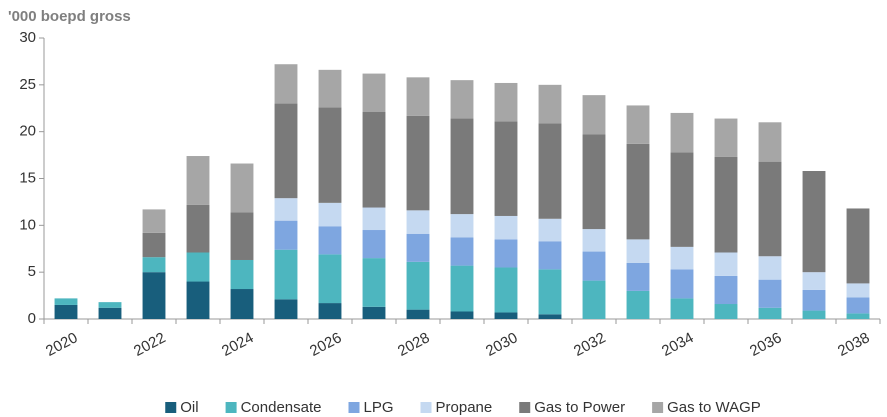  Describe the element at coordinates (714, 407) in the screenshot. I see `legend-label: Gas to WAGP` at that location.